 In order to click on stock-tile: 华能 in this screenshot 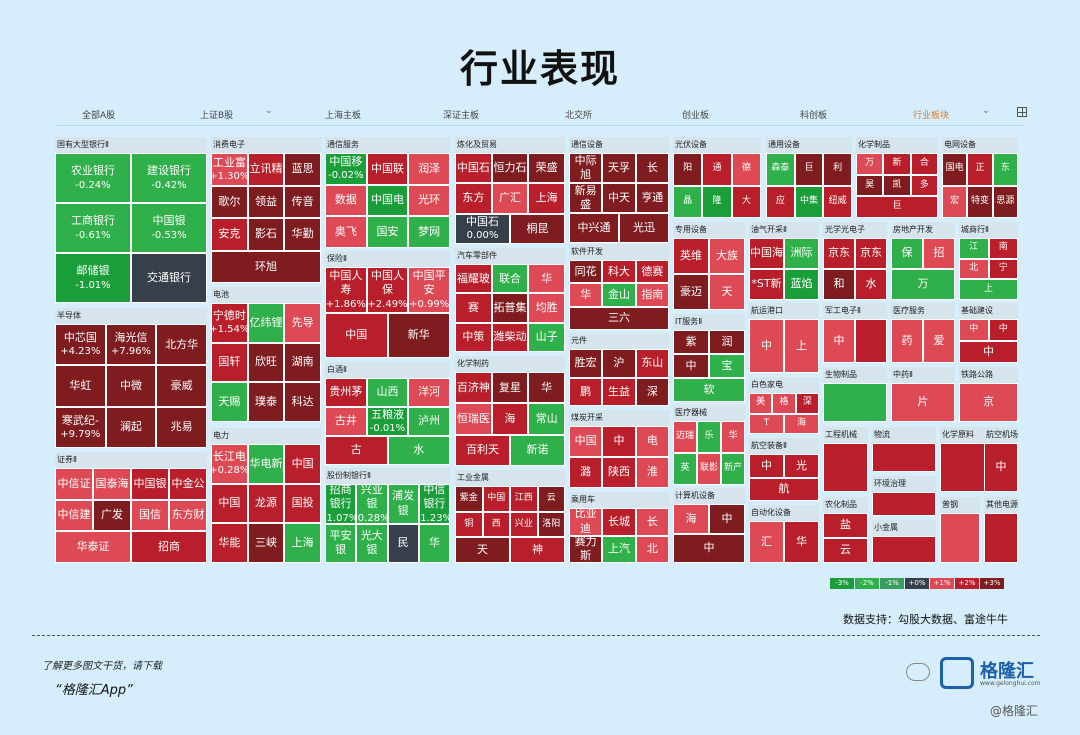, I will do `click(229, 543)`.